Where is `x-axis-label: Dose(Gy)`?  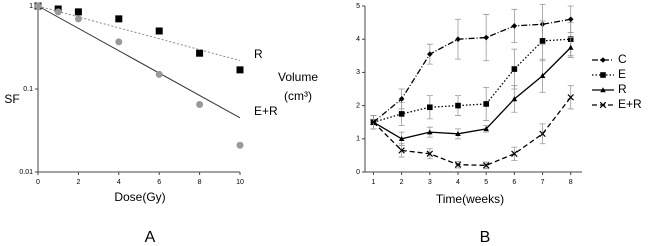 x-axis-label: Dose(Gy) is located at coordinates (139, 197).